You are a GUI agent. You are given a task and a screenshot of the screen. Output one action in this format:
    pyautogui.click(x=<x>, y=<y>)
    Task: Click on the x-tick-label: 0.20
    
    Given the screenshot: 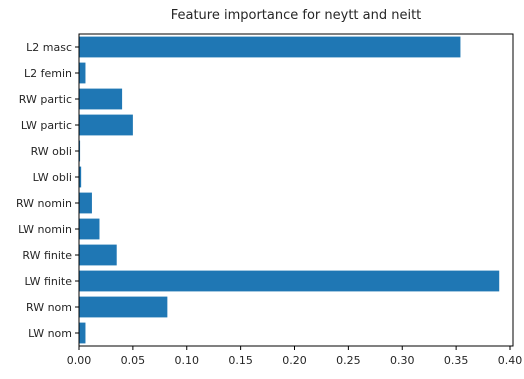 What is the action you would take?
    pyautogui.click(x=294, y=360)
    